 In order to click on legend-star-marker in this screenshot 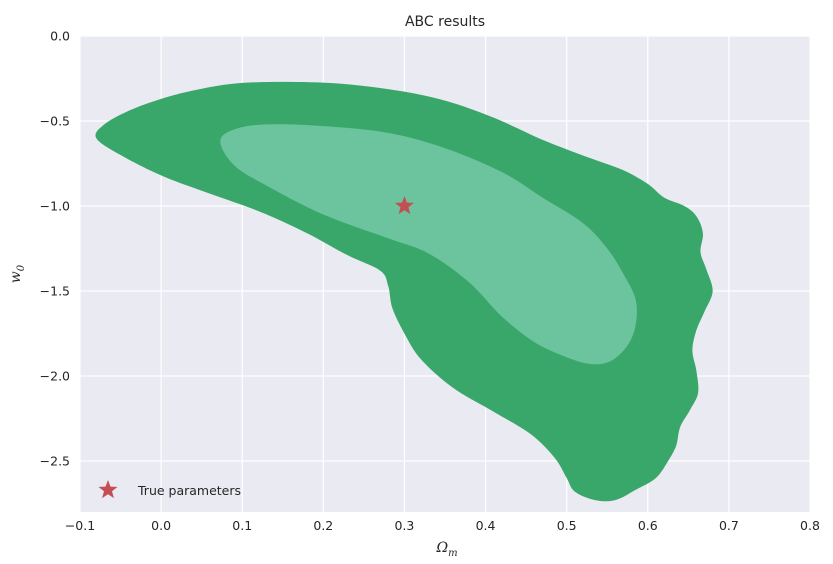, I will do `click(108, 489)`.